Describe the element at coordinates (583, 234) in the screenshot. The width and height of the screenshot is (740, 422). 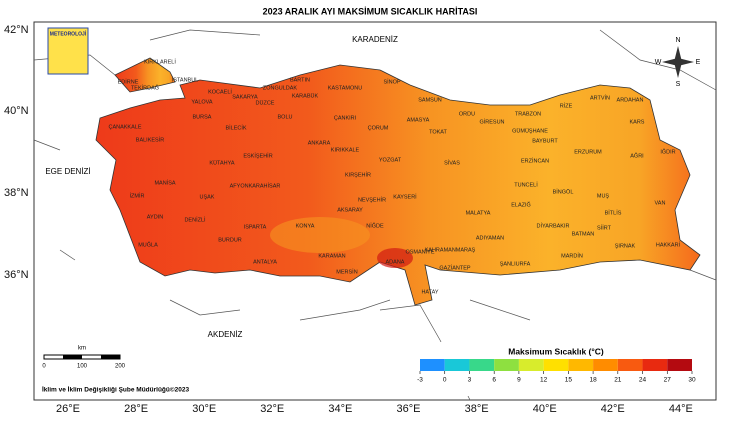
I see `province-label: BATMAN` at that location.